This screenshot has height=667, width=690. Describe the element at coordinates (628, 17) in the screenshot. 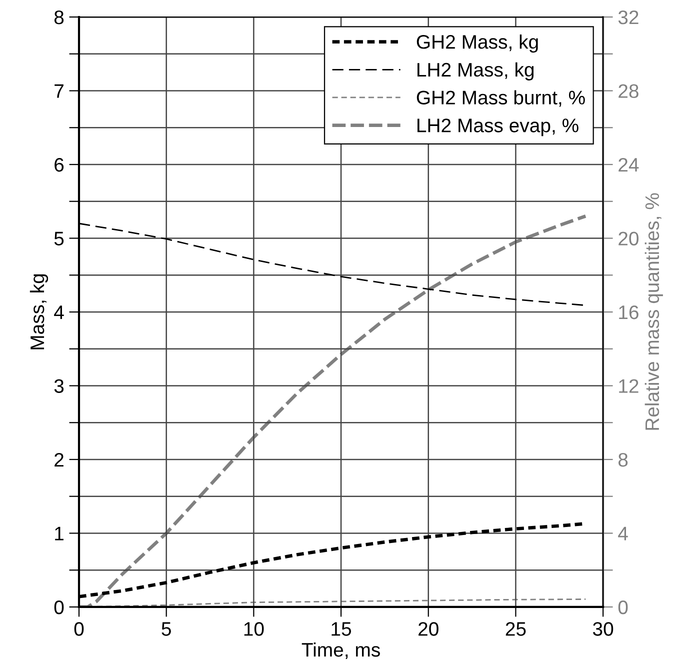

I see `y2-tick-label: 32` at that location.